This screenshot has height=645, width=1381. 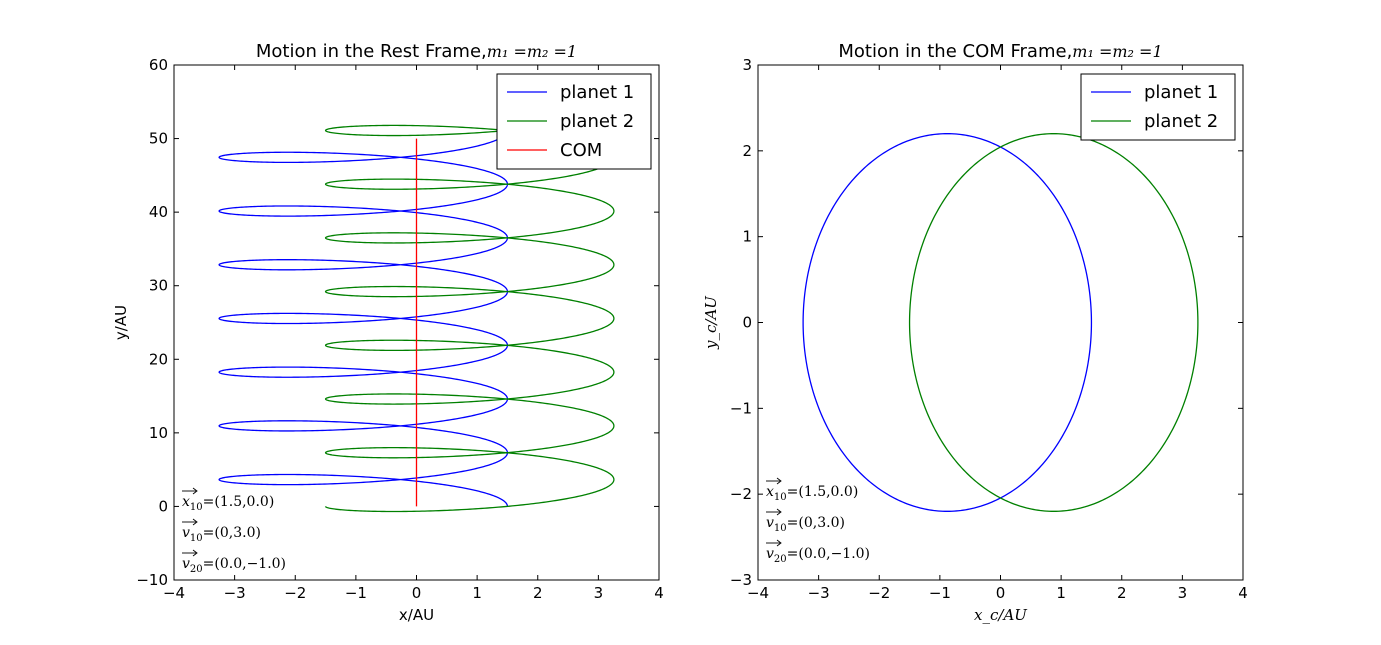 What do you see at coordinates (158, 139) in the screenshot?
I see `y-tick-label: 50` at bounding box center [158, 139].